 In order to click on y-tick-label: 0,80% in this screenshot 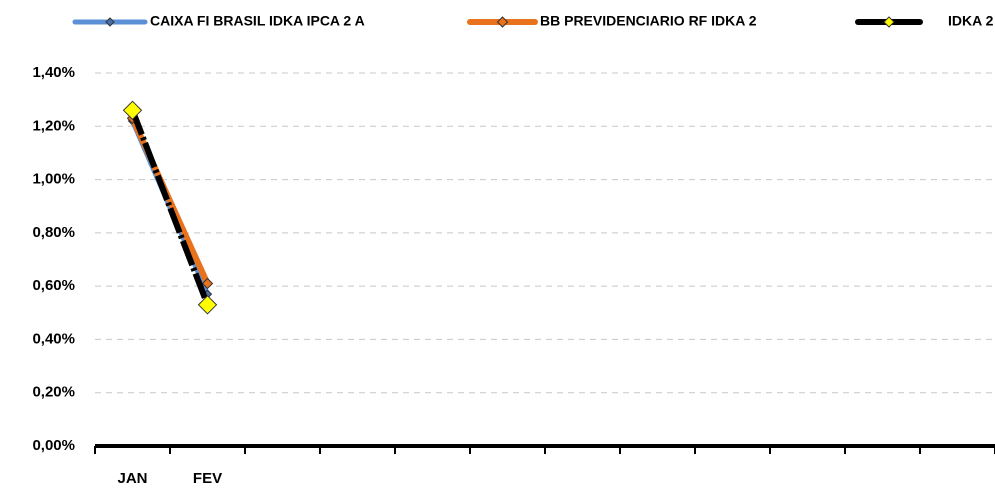, I will do `click(53, 232)`.